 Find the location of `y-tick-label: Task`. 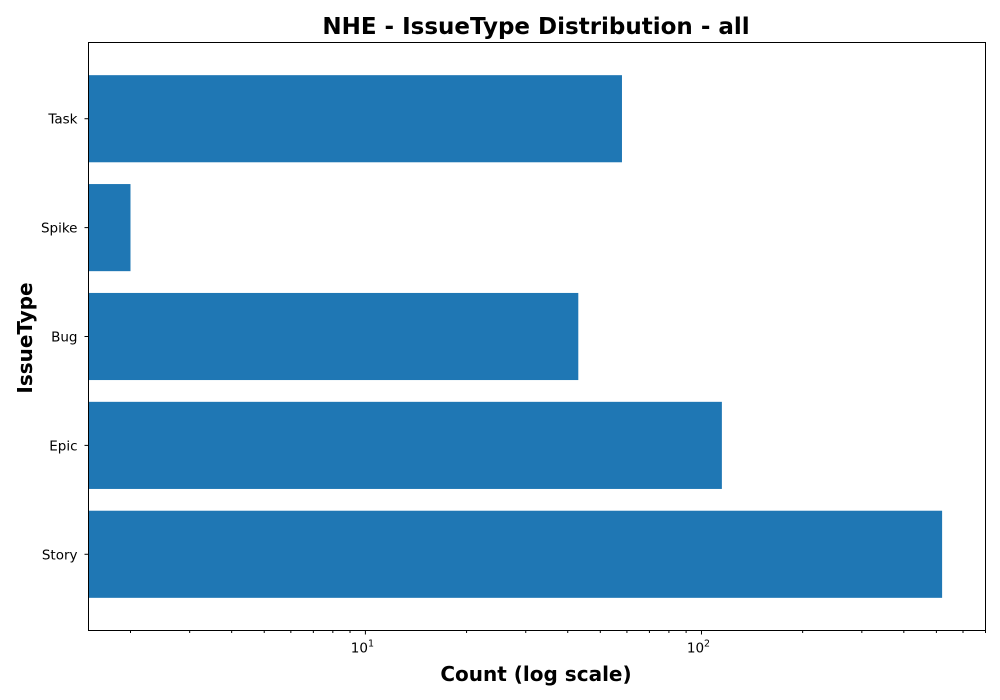

y-tick-label: Task is located at coordinates (62, 120).